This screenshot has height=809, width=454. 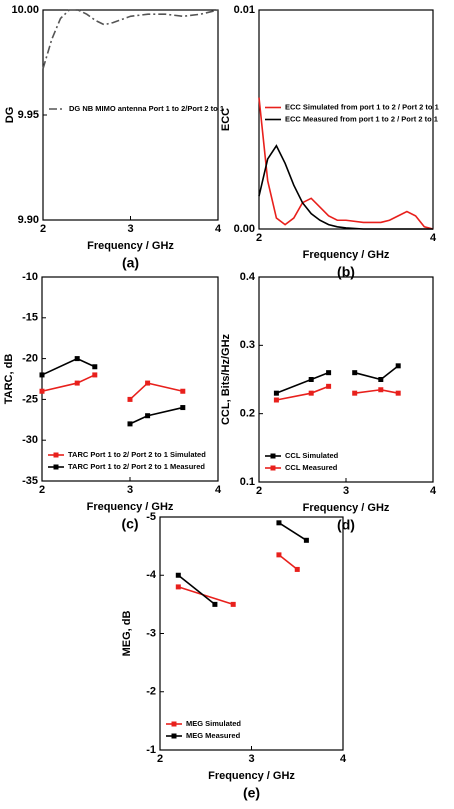 What do you see at coordinates (9, 379) in the screenshot?
I see `y-axis-label: TARC, dB` at bounding box center [9, 379].